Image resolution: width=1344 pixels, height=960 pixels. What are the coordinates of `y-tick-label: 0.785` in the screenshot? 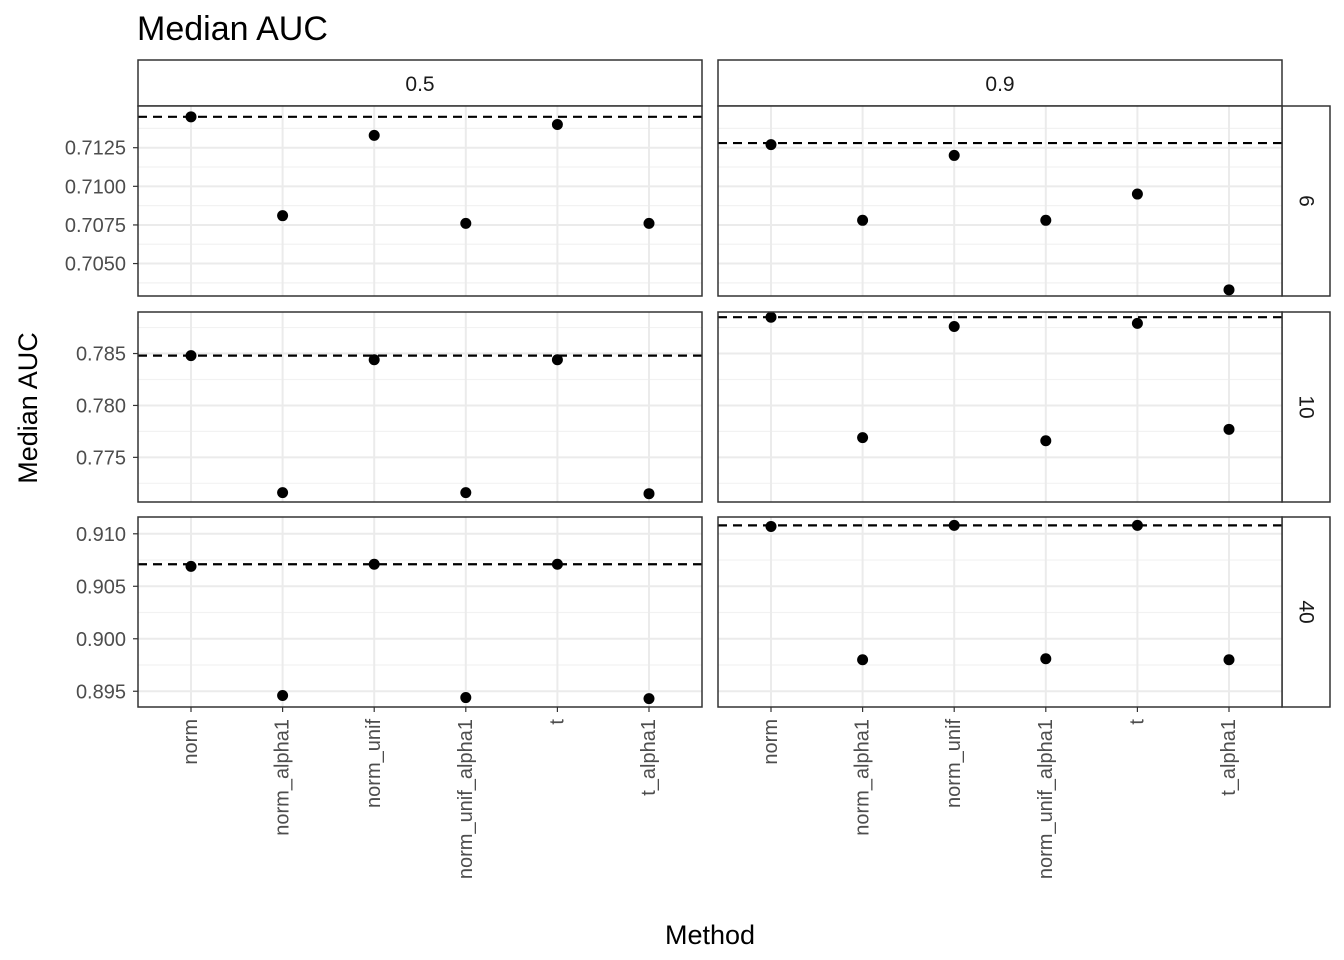 It's located at (101, 355).